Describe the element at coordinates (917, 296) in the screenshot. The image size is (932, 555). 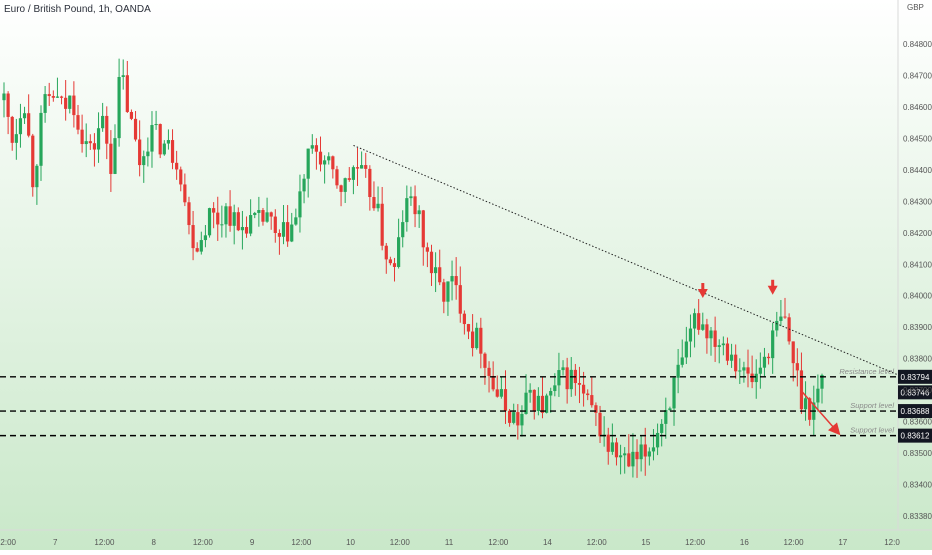
I see `price-tick-label: 0.84000` at that location.